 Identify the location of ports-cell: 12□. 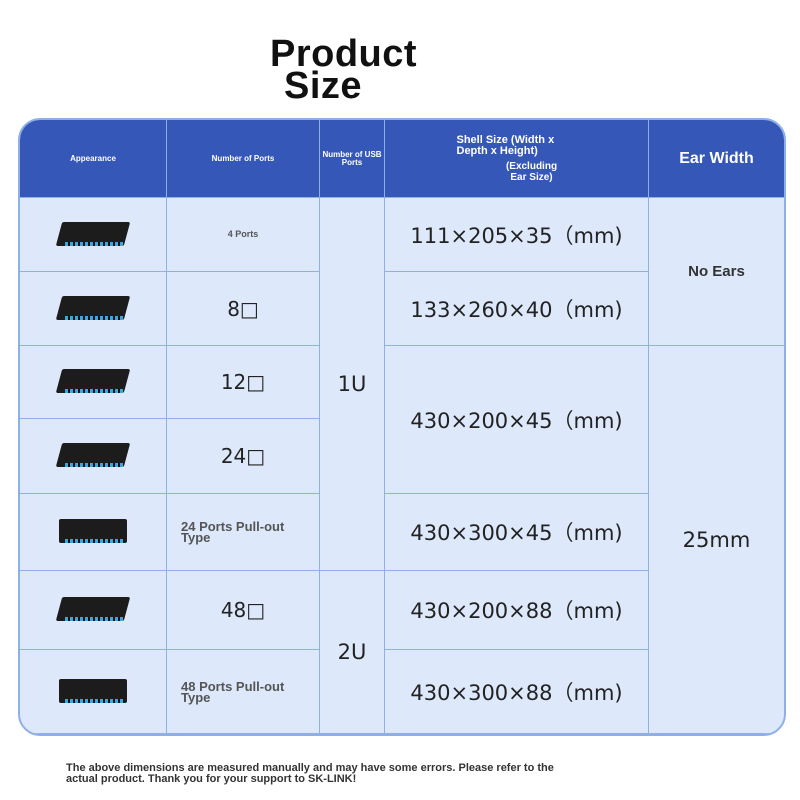
(243, 382).